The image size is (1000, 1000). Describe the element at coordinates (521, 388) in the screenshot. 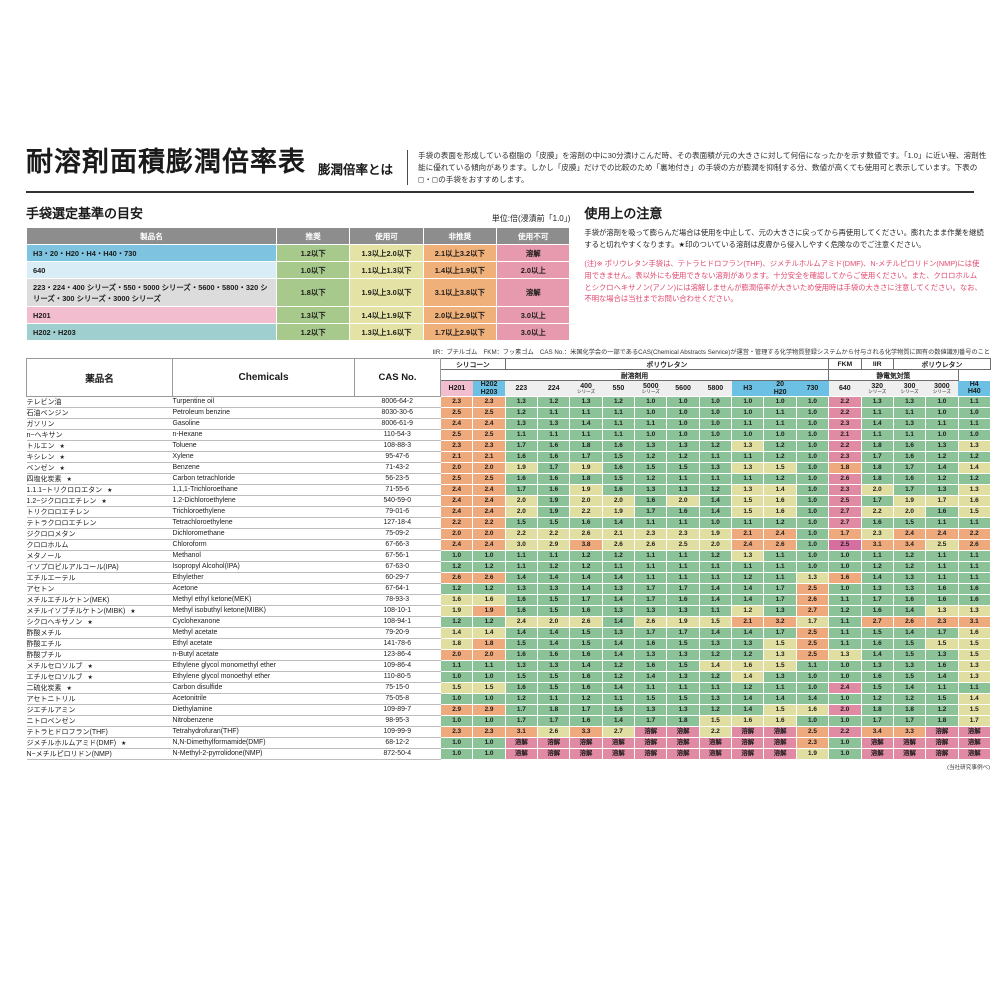

I see `product-column-header: 223` at that location.